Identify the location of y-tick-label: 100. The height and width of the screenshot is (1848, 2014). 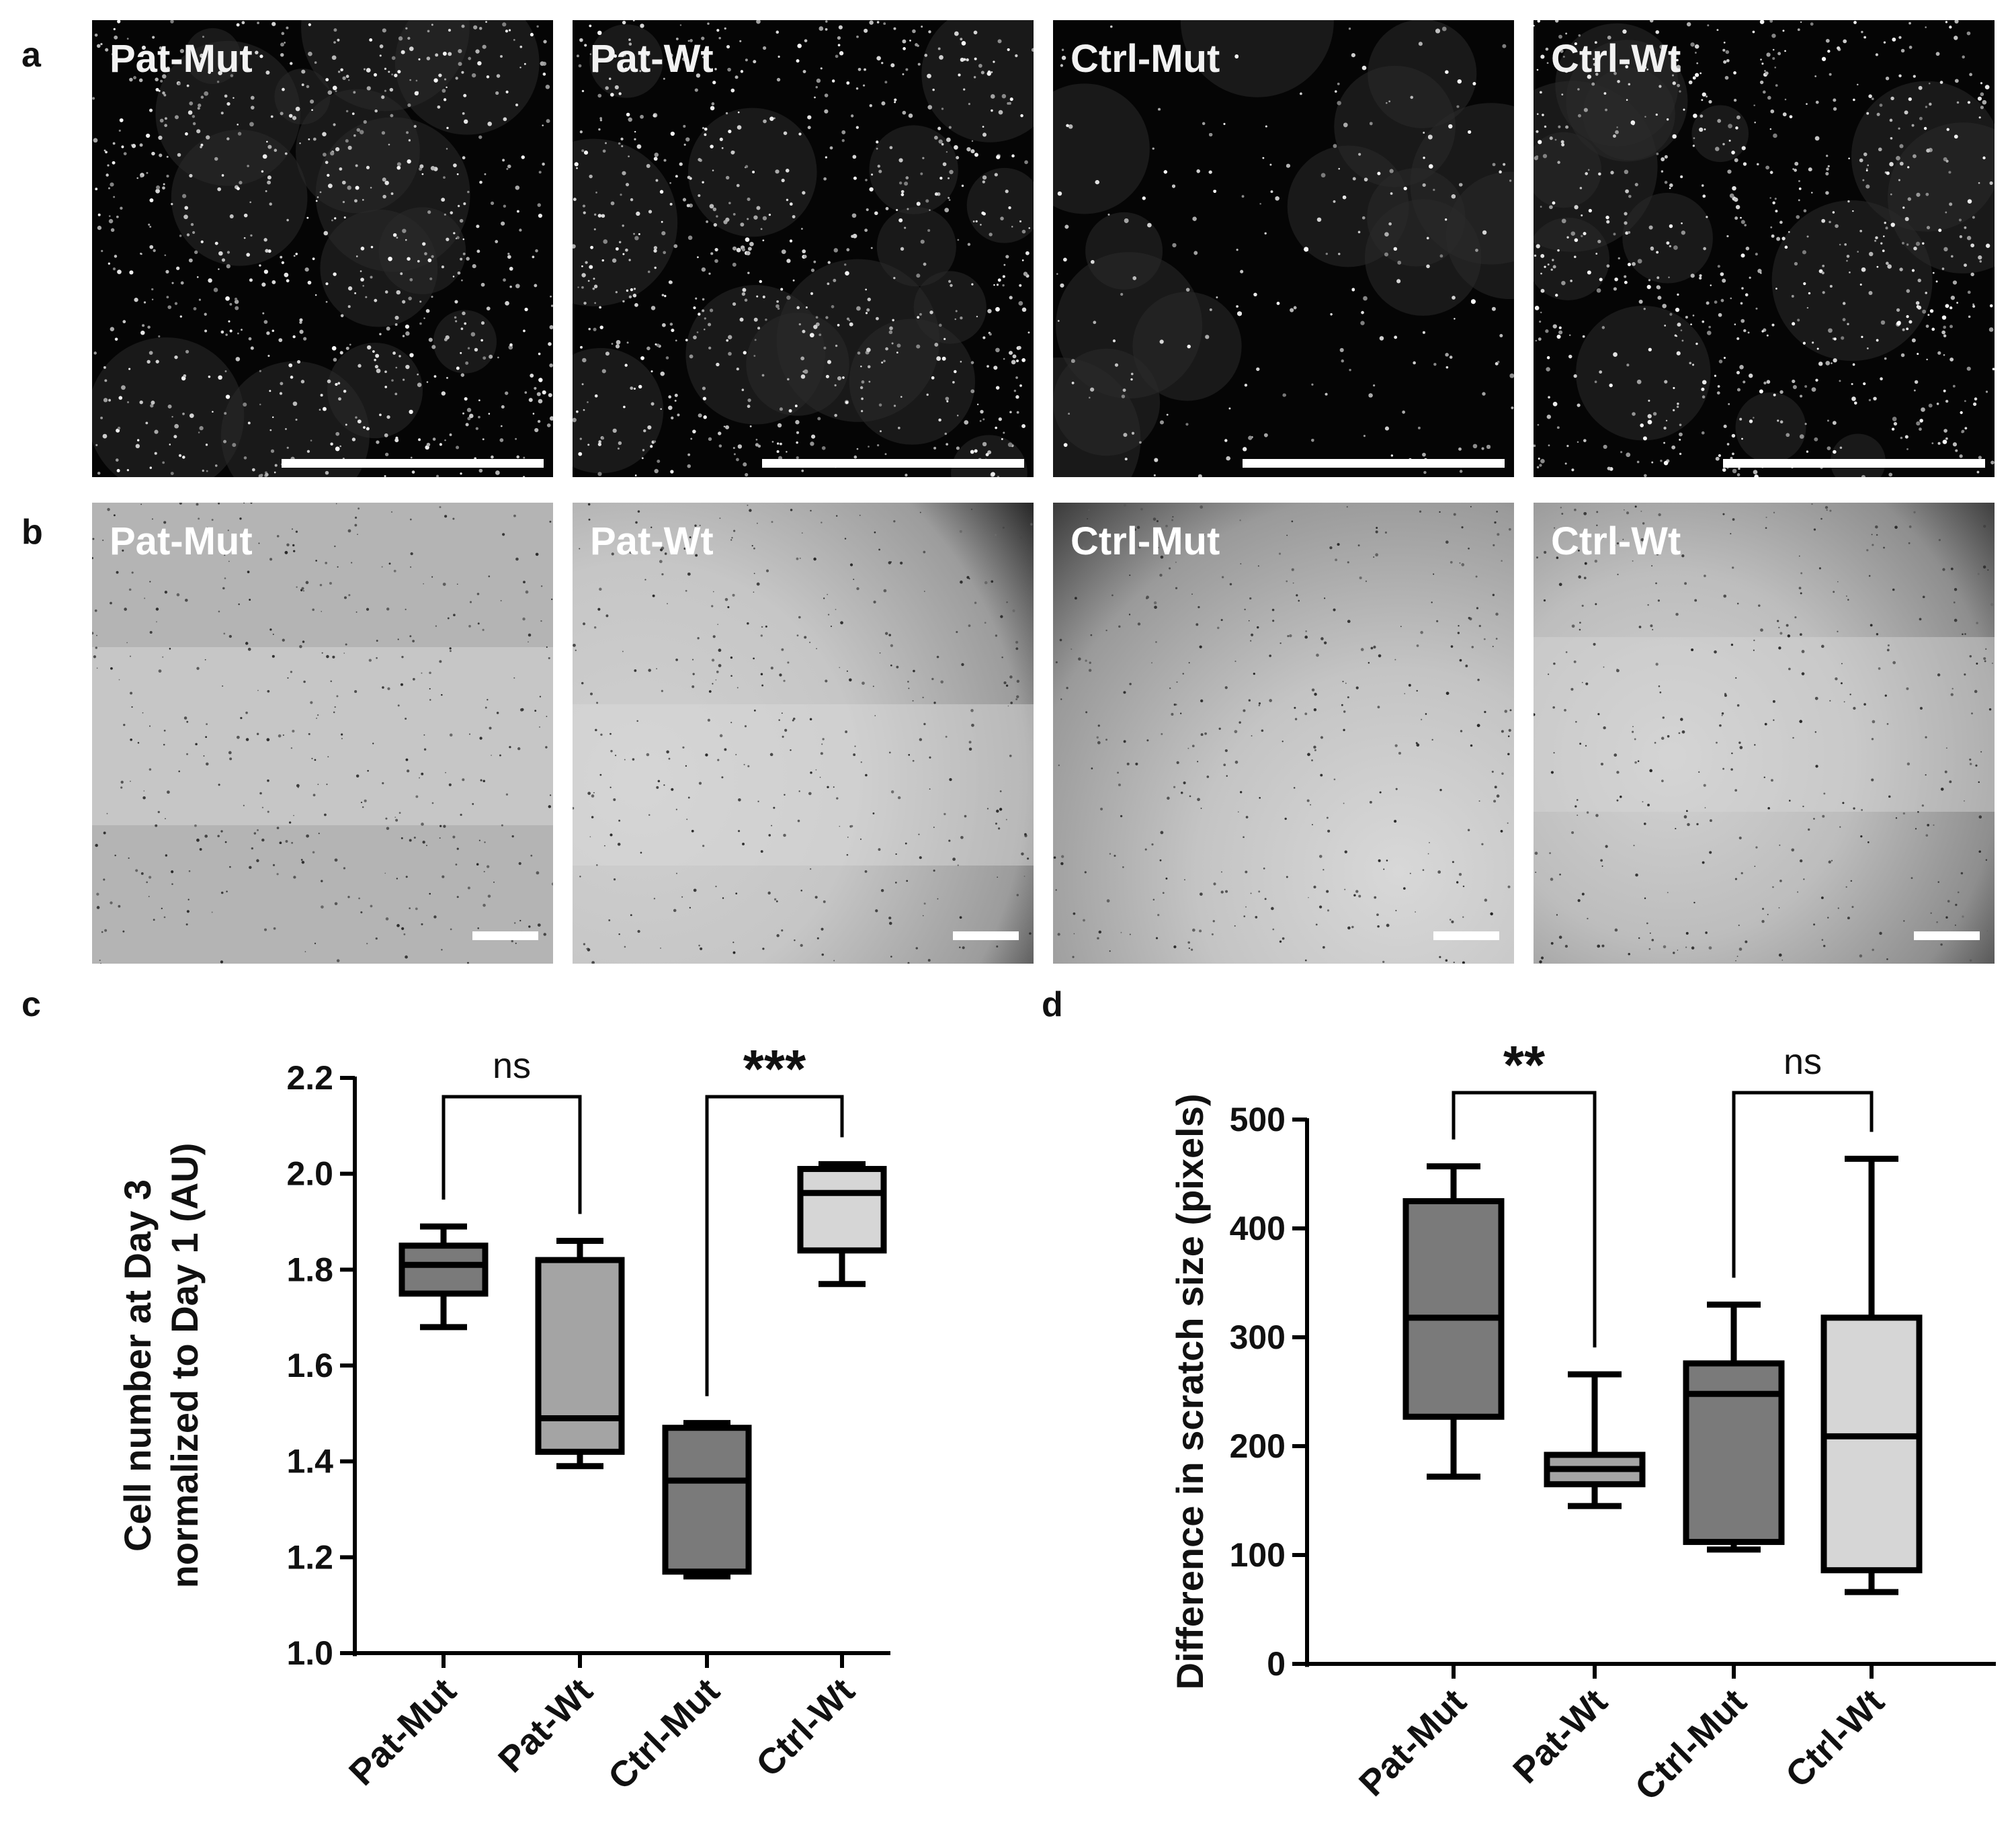
(1258, 1555).